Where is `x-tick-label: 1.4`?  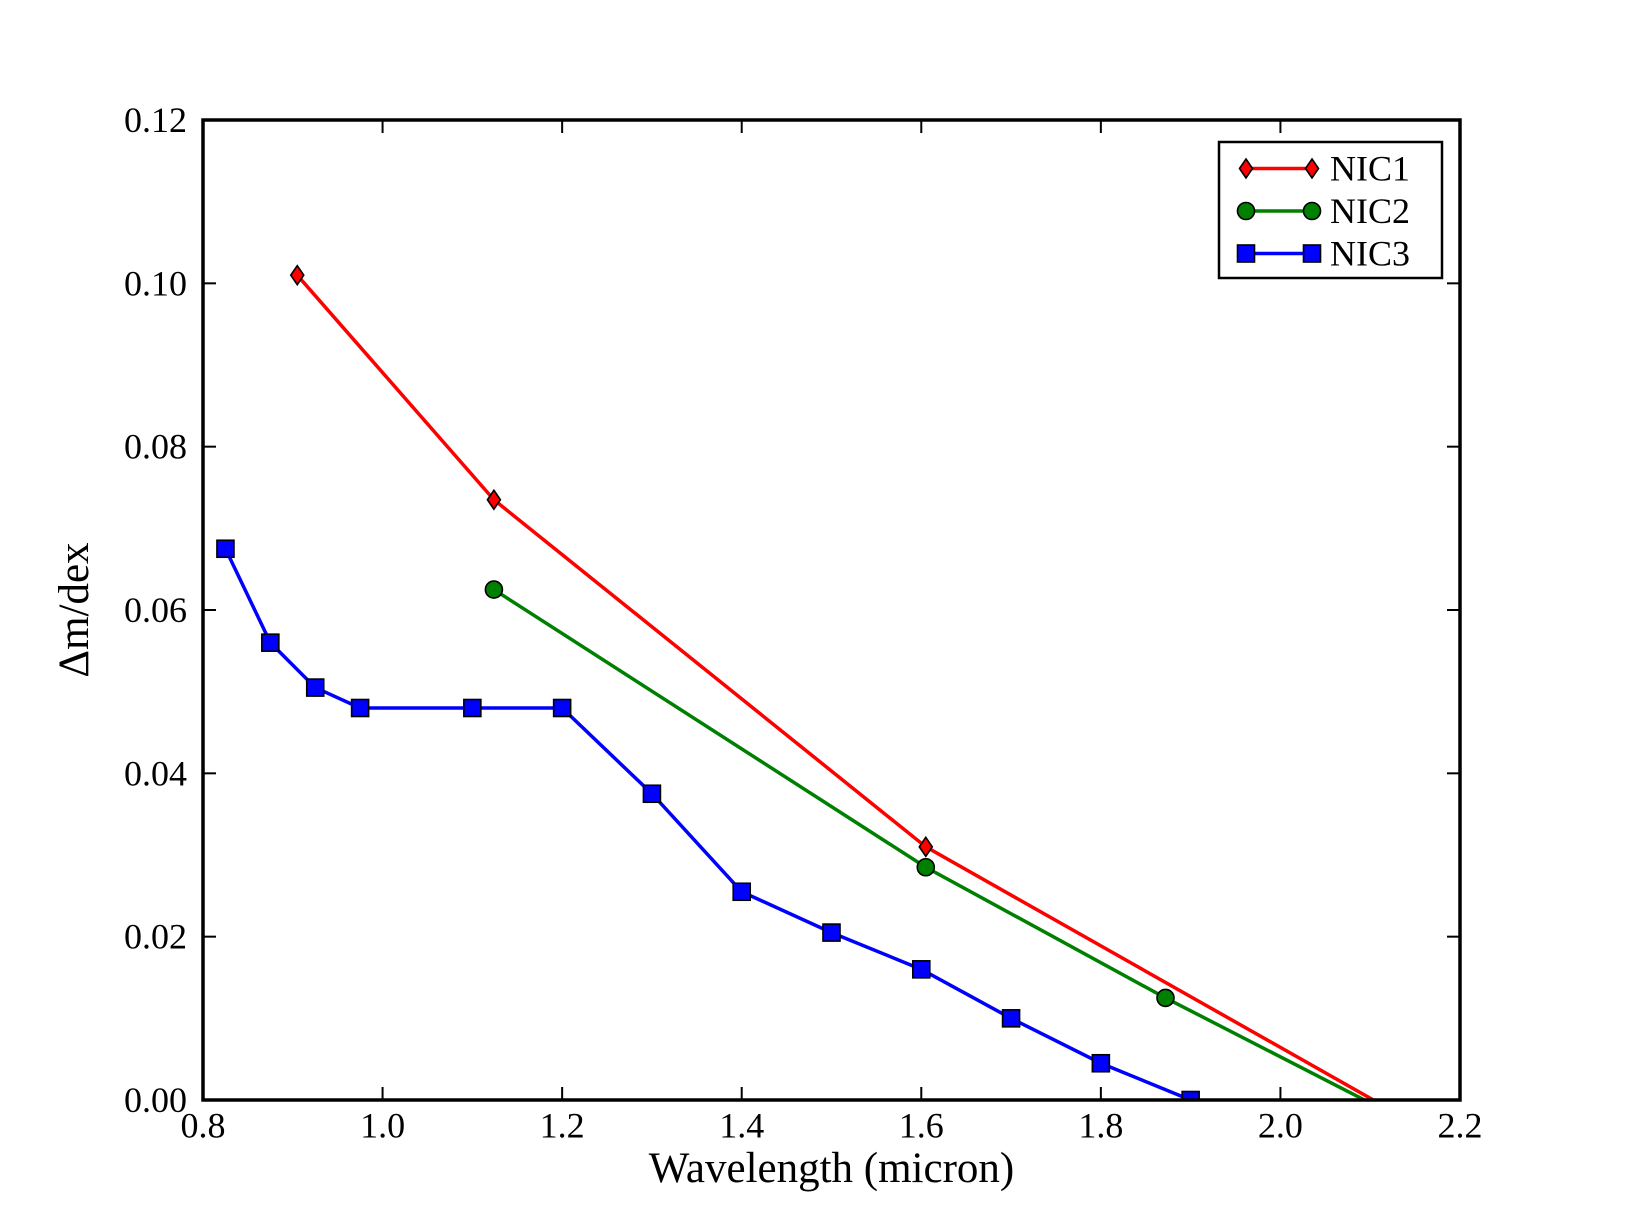 x-tick-label: 1.4 is located at coordinates (741, 1126).